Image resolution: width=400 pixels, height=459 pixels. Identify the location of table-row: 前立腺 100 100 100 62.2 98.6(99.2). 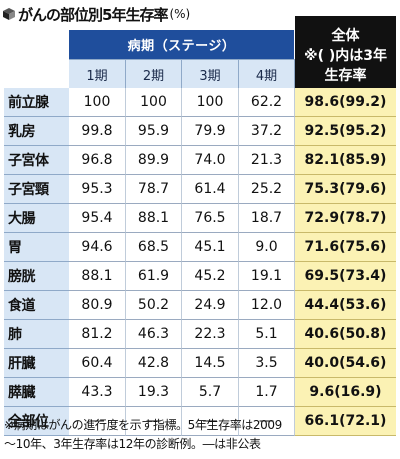
(200, 102).